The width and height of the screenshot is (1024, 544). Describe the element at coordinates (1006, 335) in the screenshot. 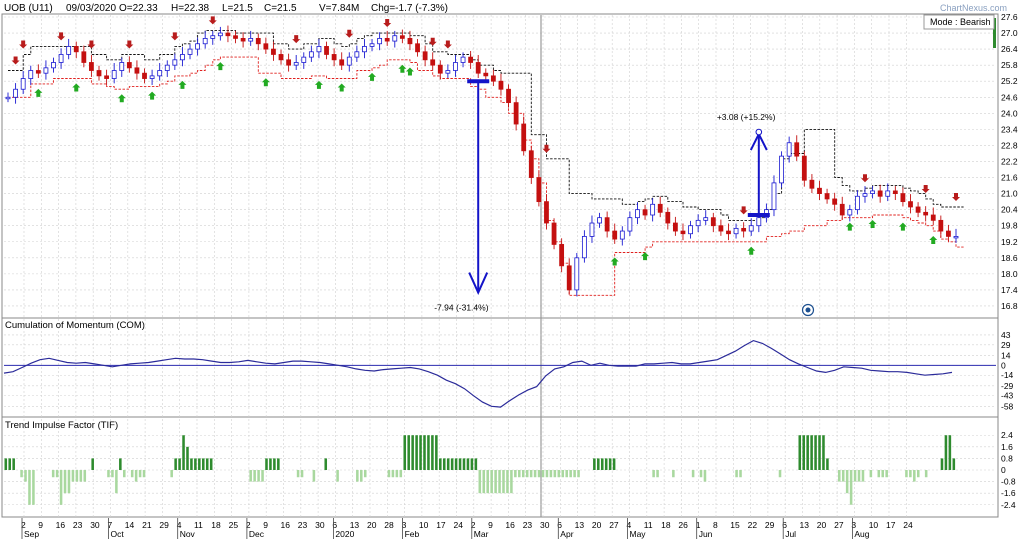

I see `com-y-tick-label: 43` at that location.